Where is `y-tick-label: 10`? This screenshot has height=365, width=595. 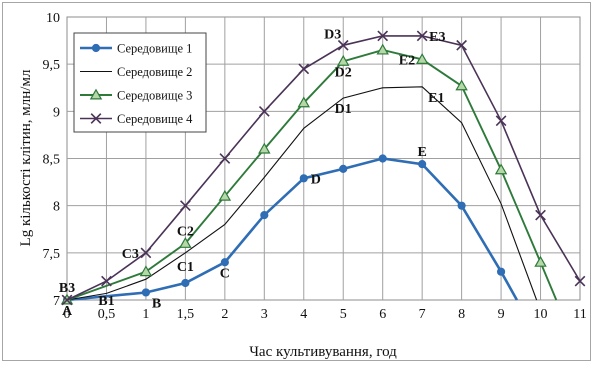 y-tick-label: 10 is located at coordinates (53, 18).